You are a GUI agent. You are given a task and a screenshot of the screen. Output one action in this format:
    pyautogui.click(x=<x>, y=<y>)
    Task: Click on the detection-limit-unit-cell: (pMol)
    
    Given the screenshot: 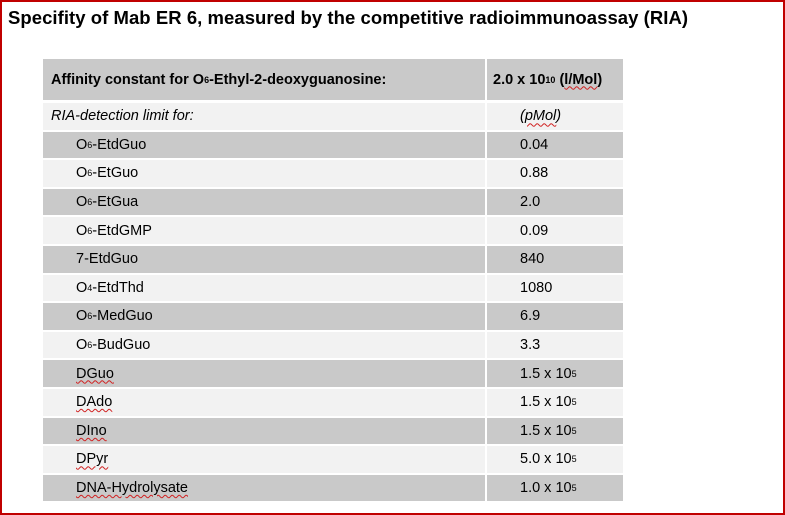 What is the action you would take?
    pyautogui.click(x=555, y=116)
    